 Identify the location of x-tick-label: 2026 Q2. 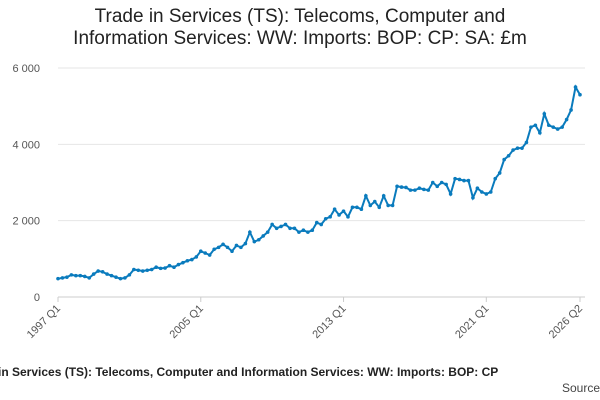
(566, 322).